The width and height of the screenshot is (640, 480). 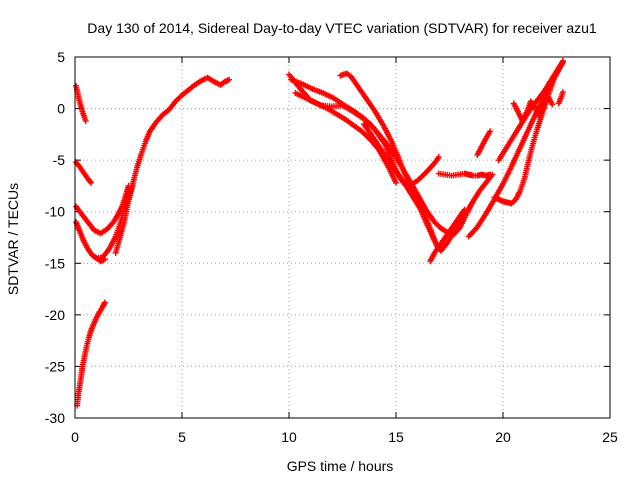 I want to click on x-tick-label: 5, so click(x=182, y=437).